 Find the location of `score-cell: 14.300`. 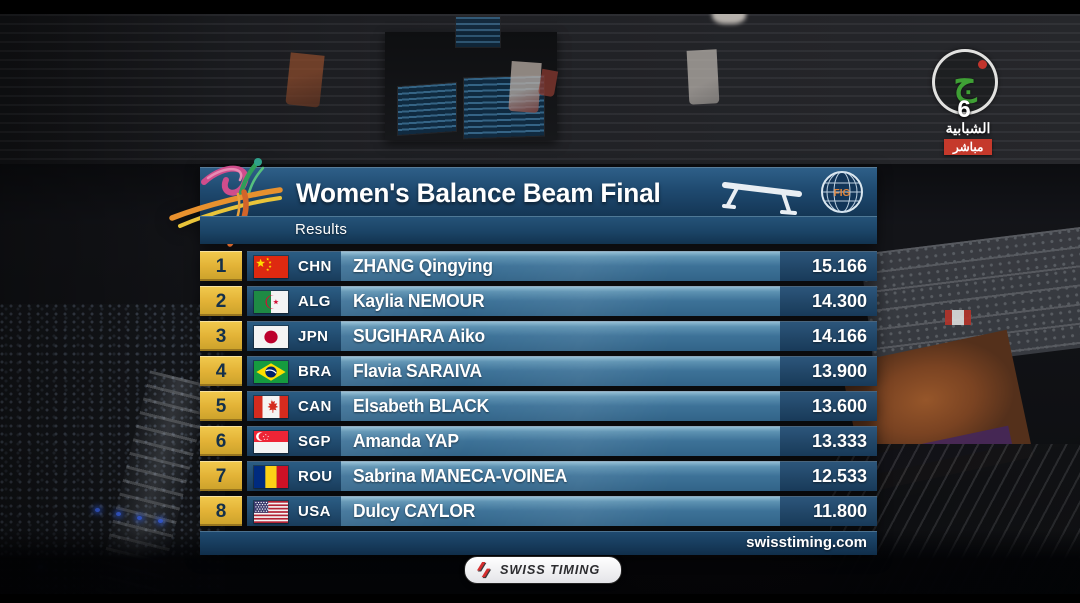

score-cell: 14.300 is located at coordinates (828, 301).